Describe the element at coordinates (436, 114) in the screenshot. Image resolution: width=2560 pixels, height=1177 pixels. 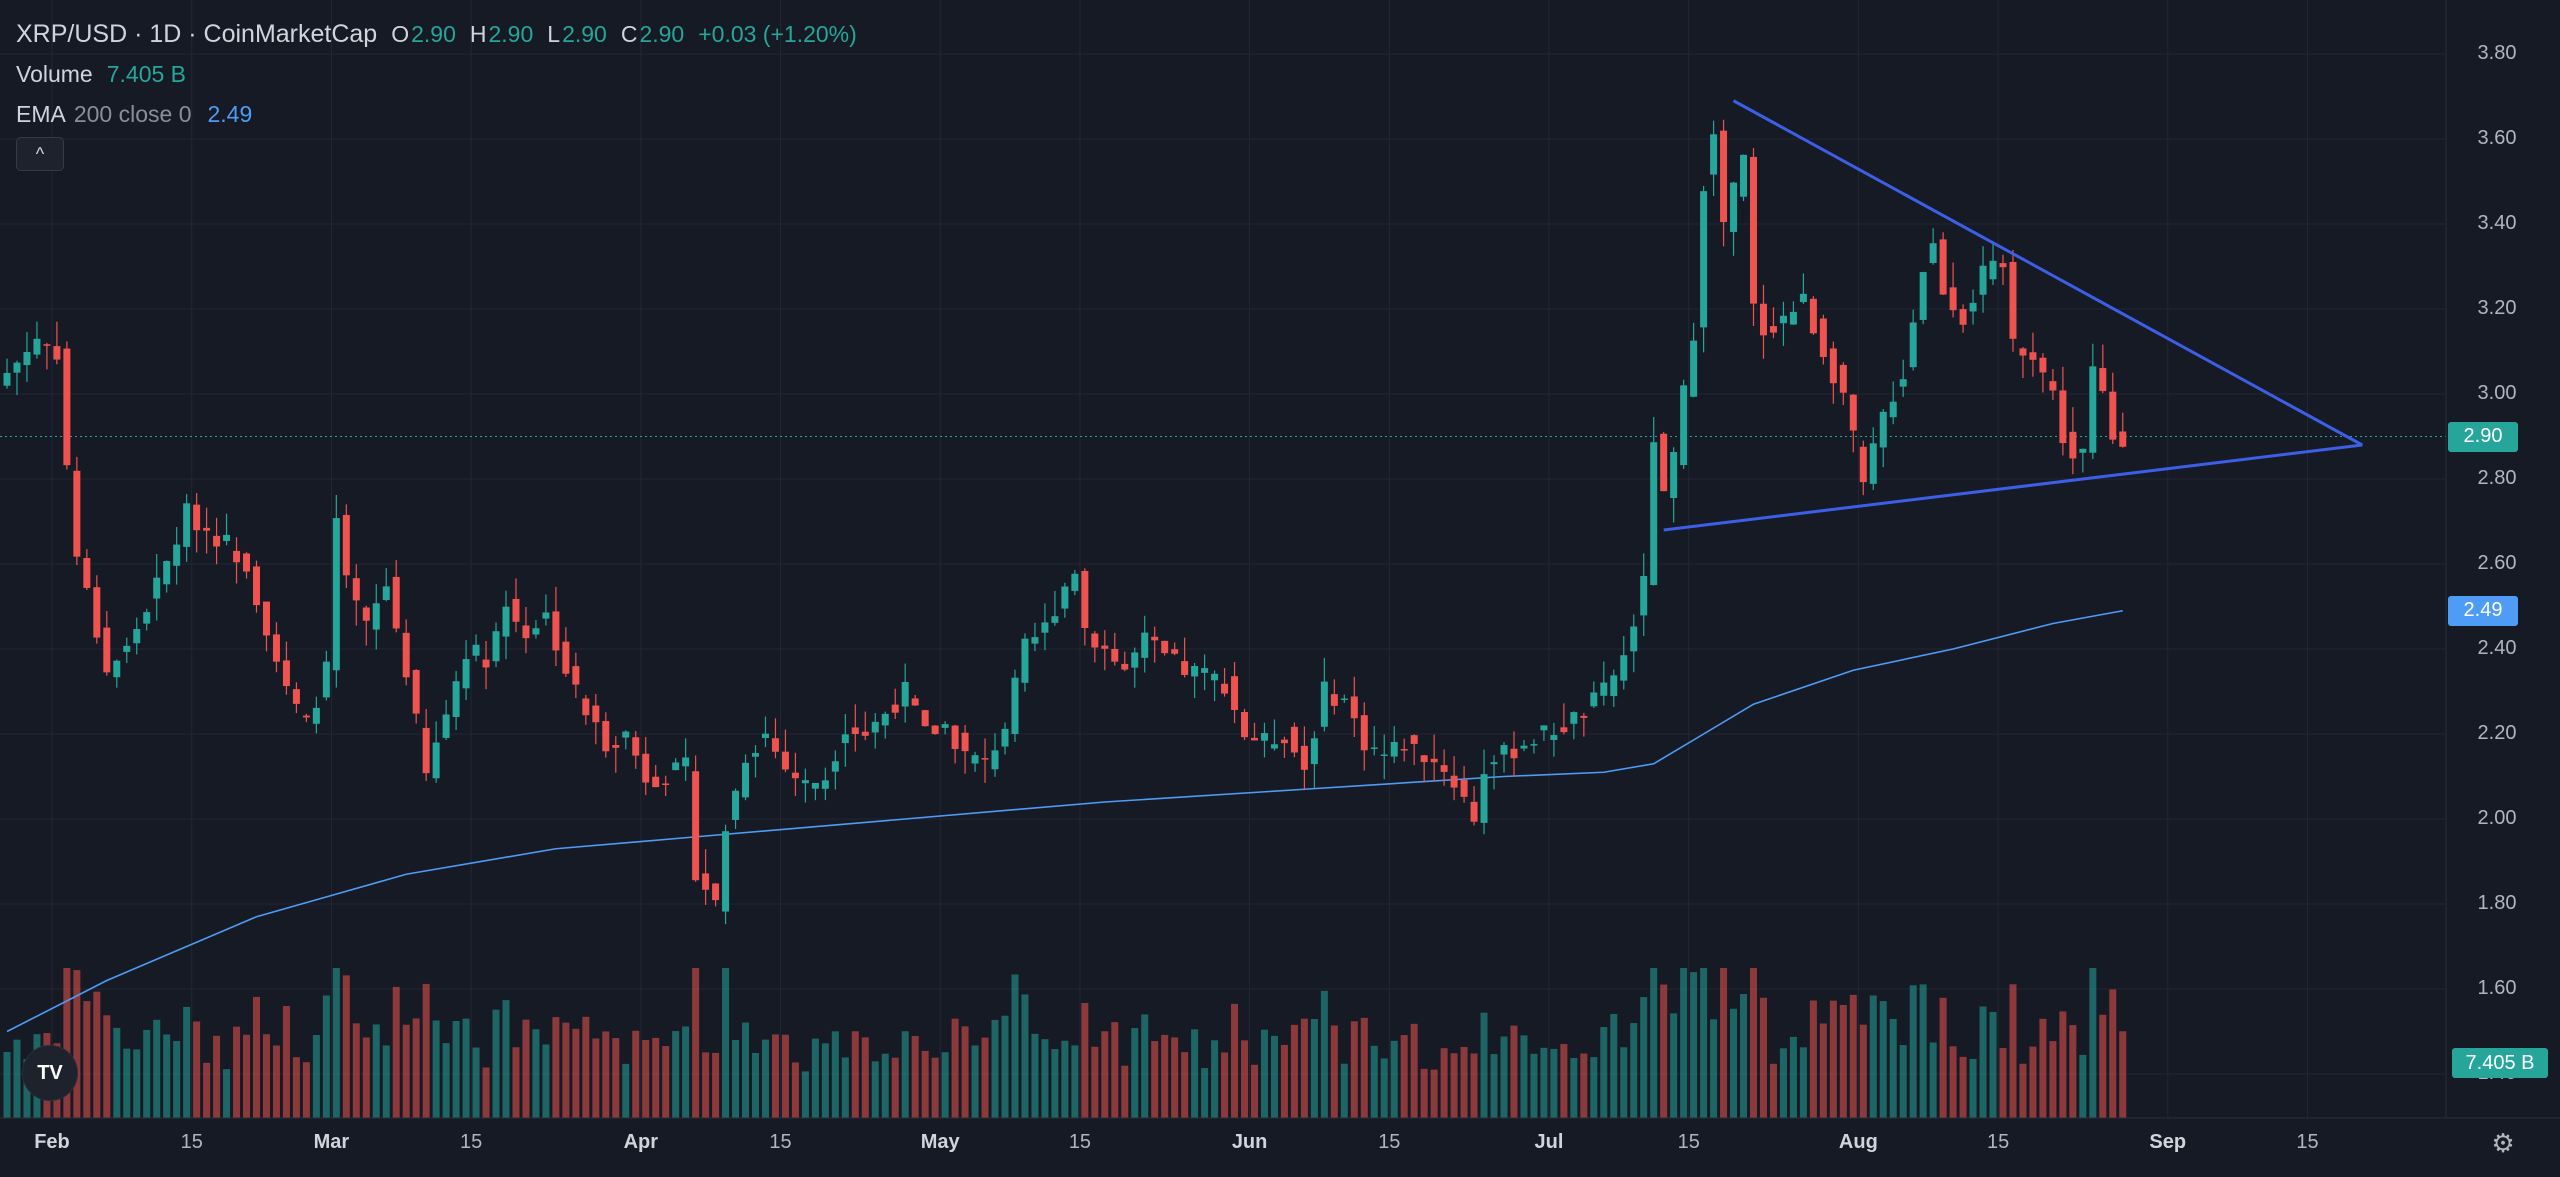
I see `ema-row: EMA 200 close 0 2.49` at that location.